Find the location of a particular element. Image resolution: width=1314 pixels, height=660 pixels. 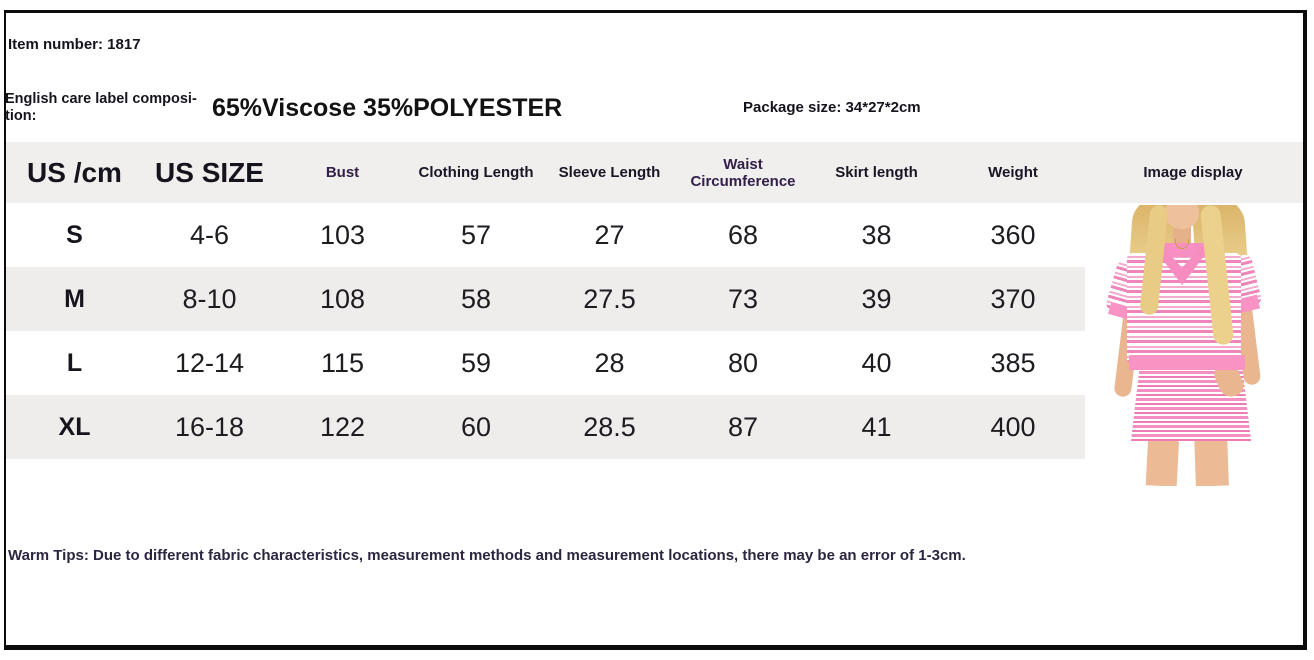

weight-cell: 360 is located at coordinates (1013, 234).